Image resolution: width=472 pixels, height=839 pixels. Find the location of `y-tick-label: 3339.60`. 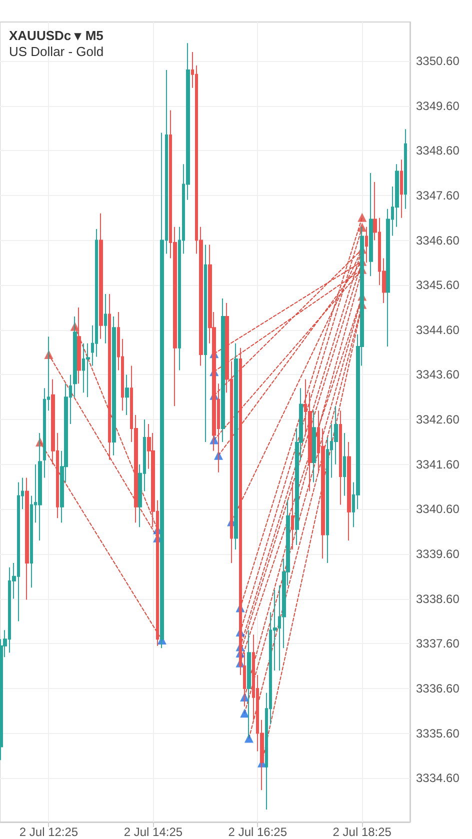

y-tick-label: 3339.60 is located at coordinates (438, 553).